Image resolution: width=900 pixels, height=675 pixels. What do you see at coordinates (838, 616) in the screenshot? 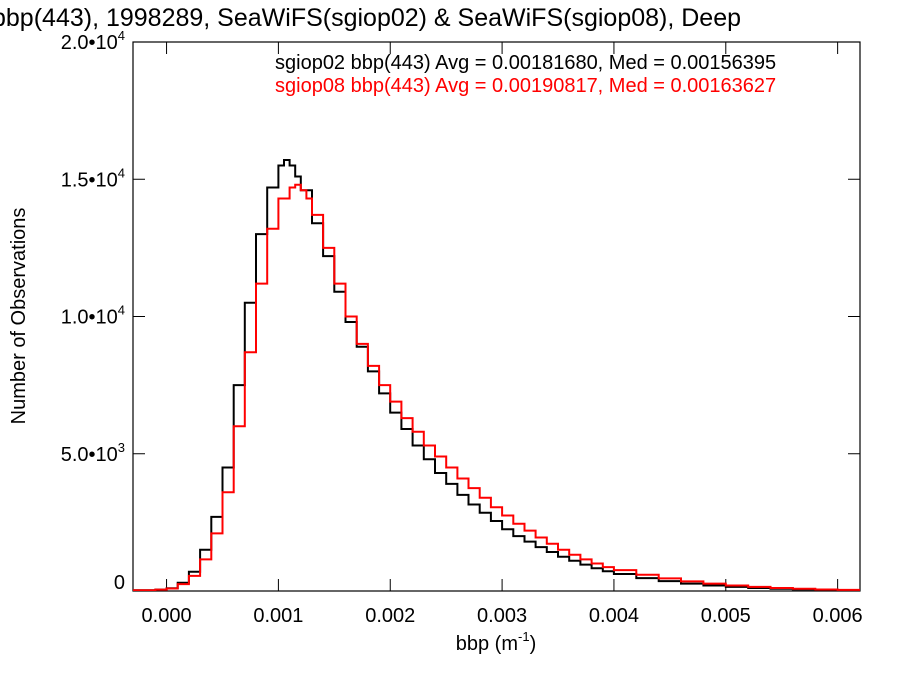
I see `x-tick-label: 0.006` at bounding box center [838, 616].